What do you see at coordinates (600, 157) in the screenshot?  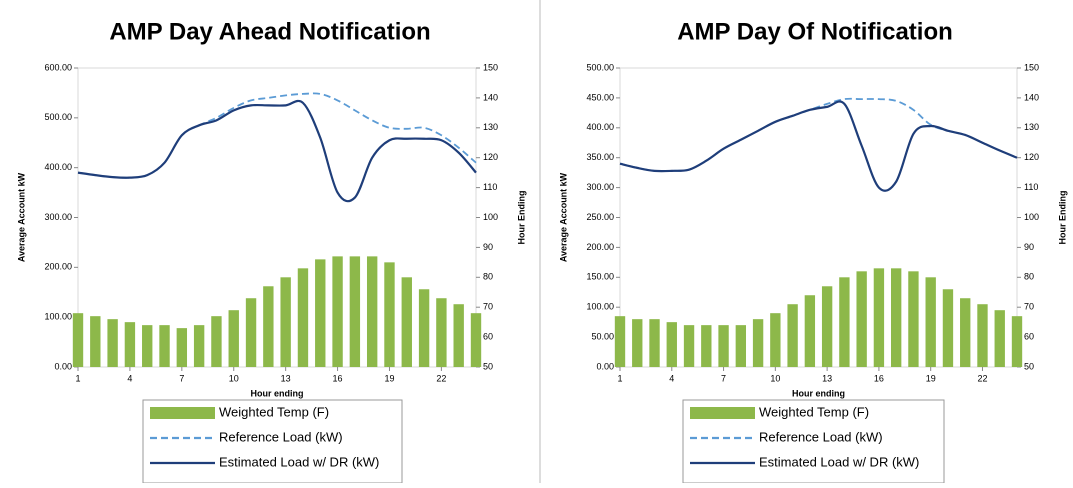 I see `y-tick-label: 350.00` at bounding box center [600, 157].